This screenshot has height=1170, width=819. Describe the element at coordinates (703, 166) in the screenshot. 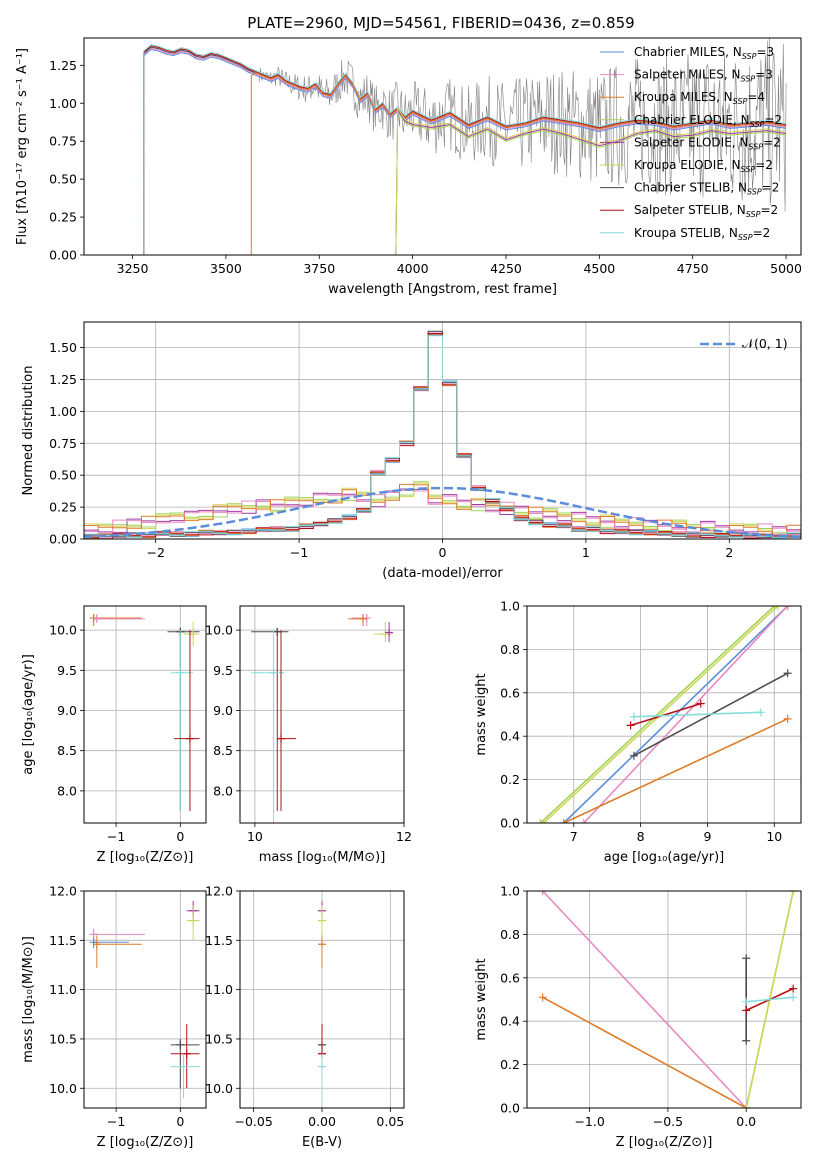

I see `legend-label: Kroupa ELODIE, NSSP=2` at that location.